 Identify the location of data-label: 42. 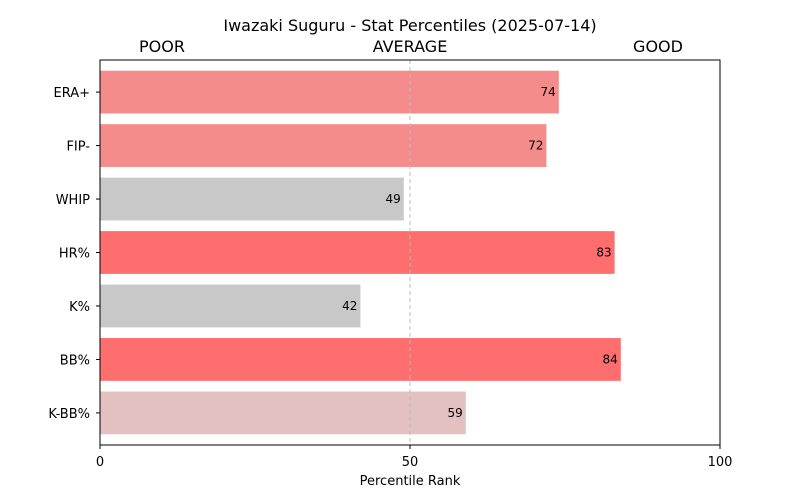
(349, 306).